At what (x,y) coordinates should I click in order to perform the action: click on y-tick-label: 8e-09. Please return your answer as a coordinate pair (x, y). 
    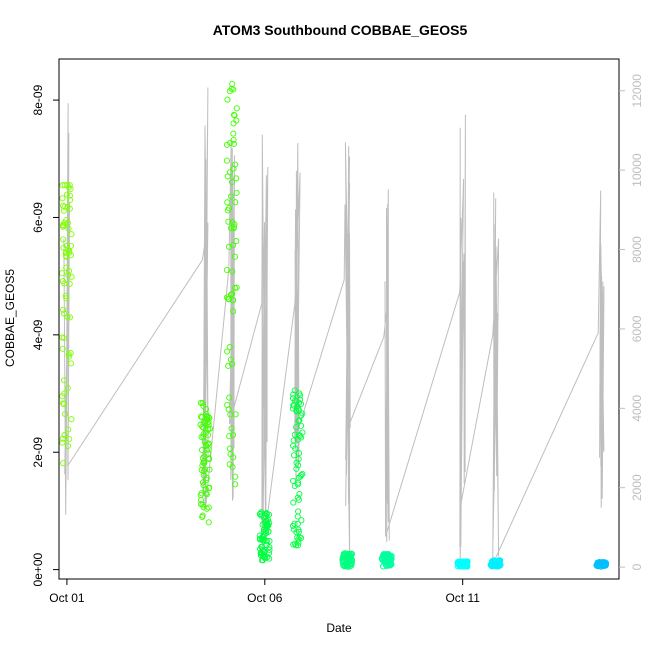
    Looking at the image, I should click on (38, 99).